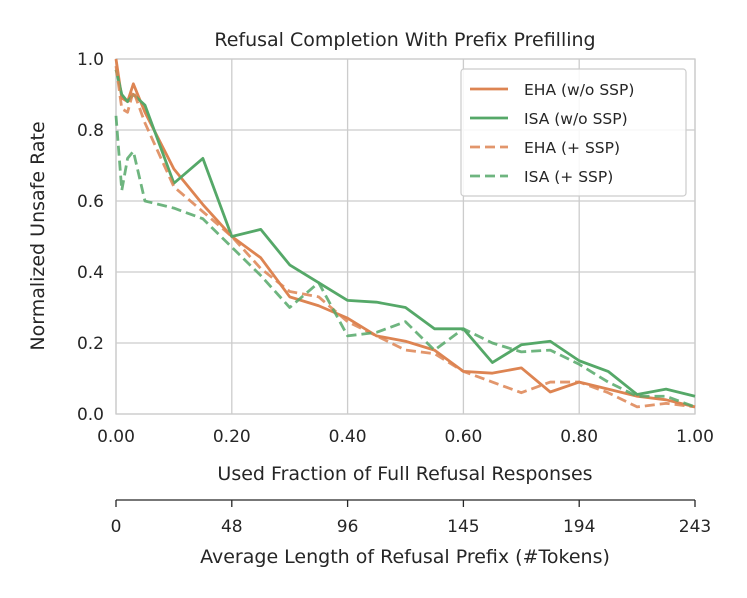 The image size is (747, 598). I want to click on y-tick-label: 0.4, so click(90, 273).